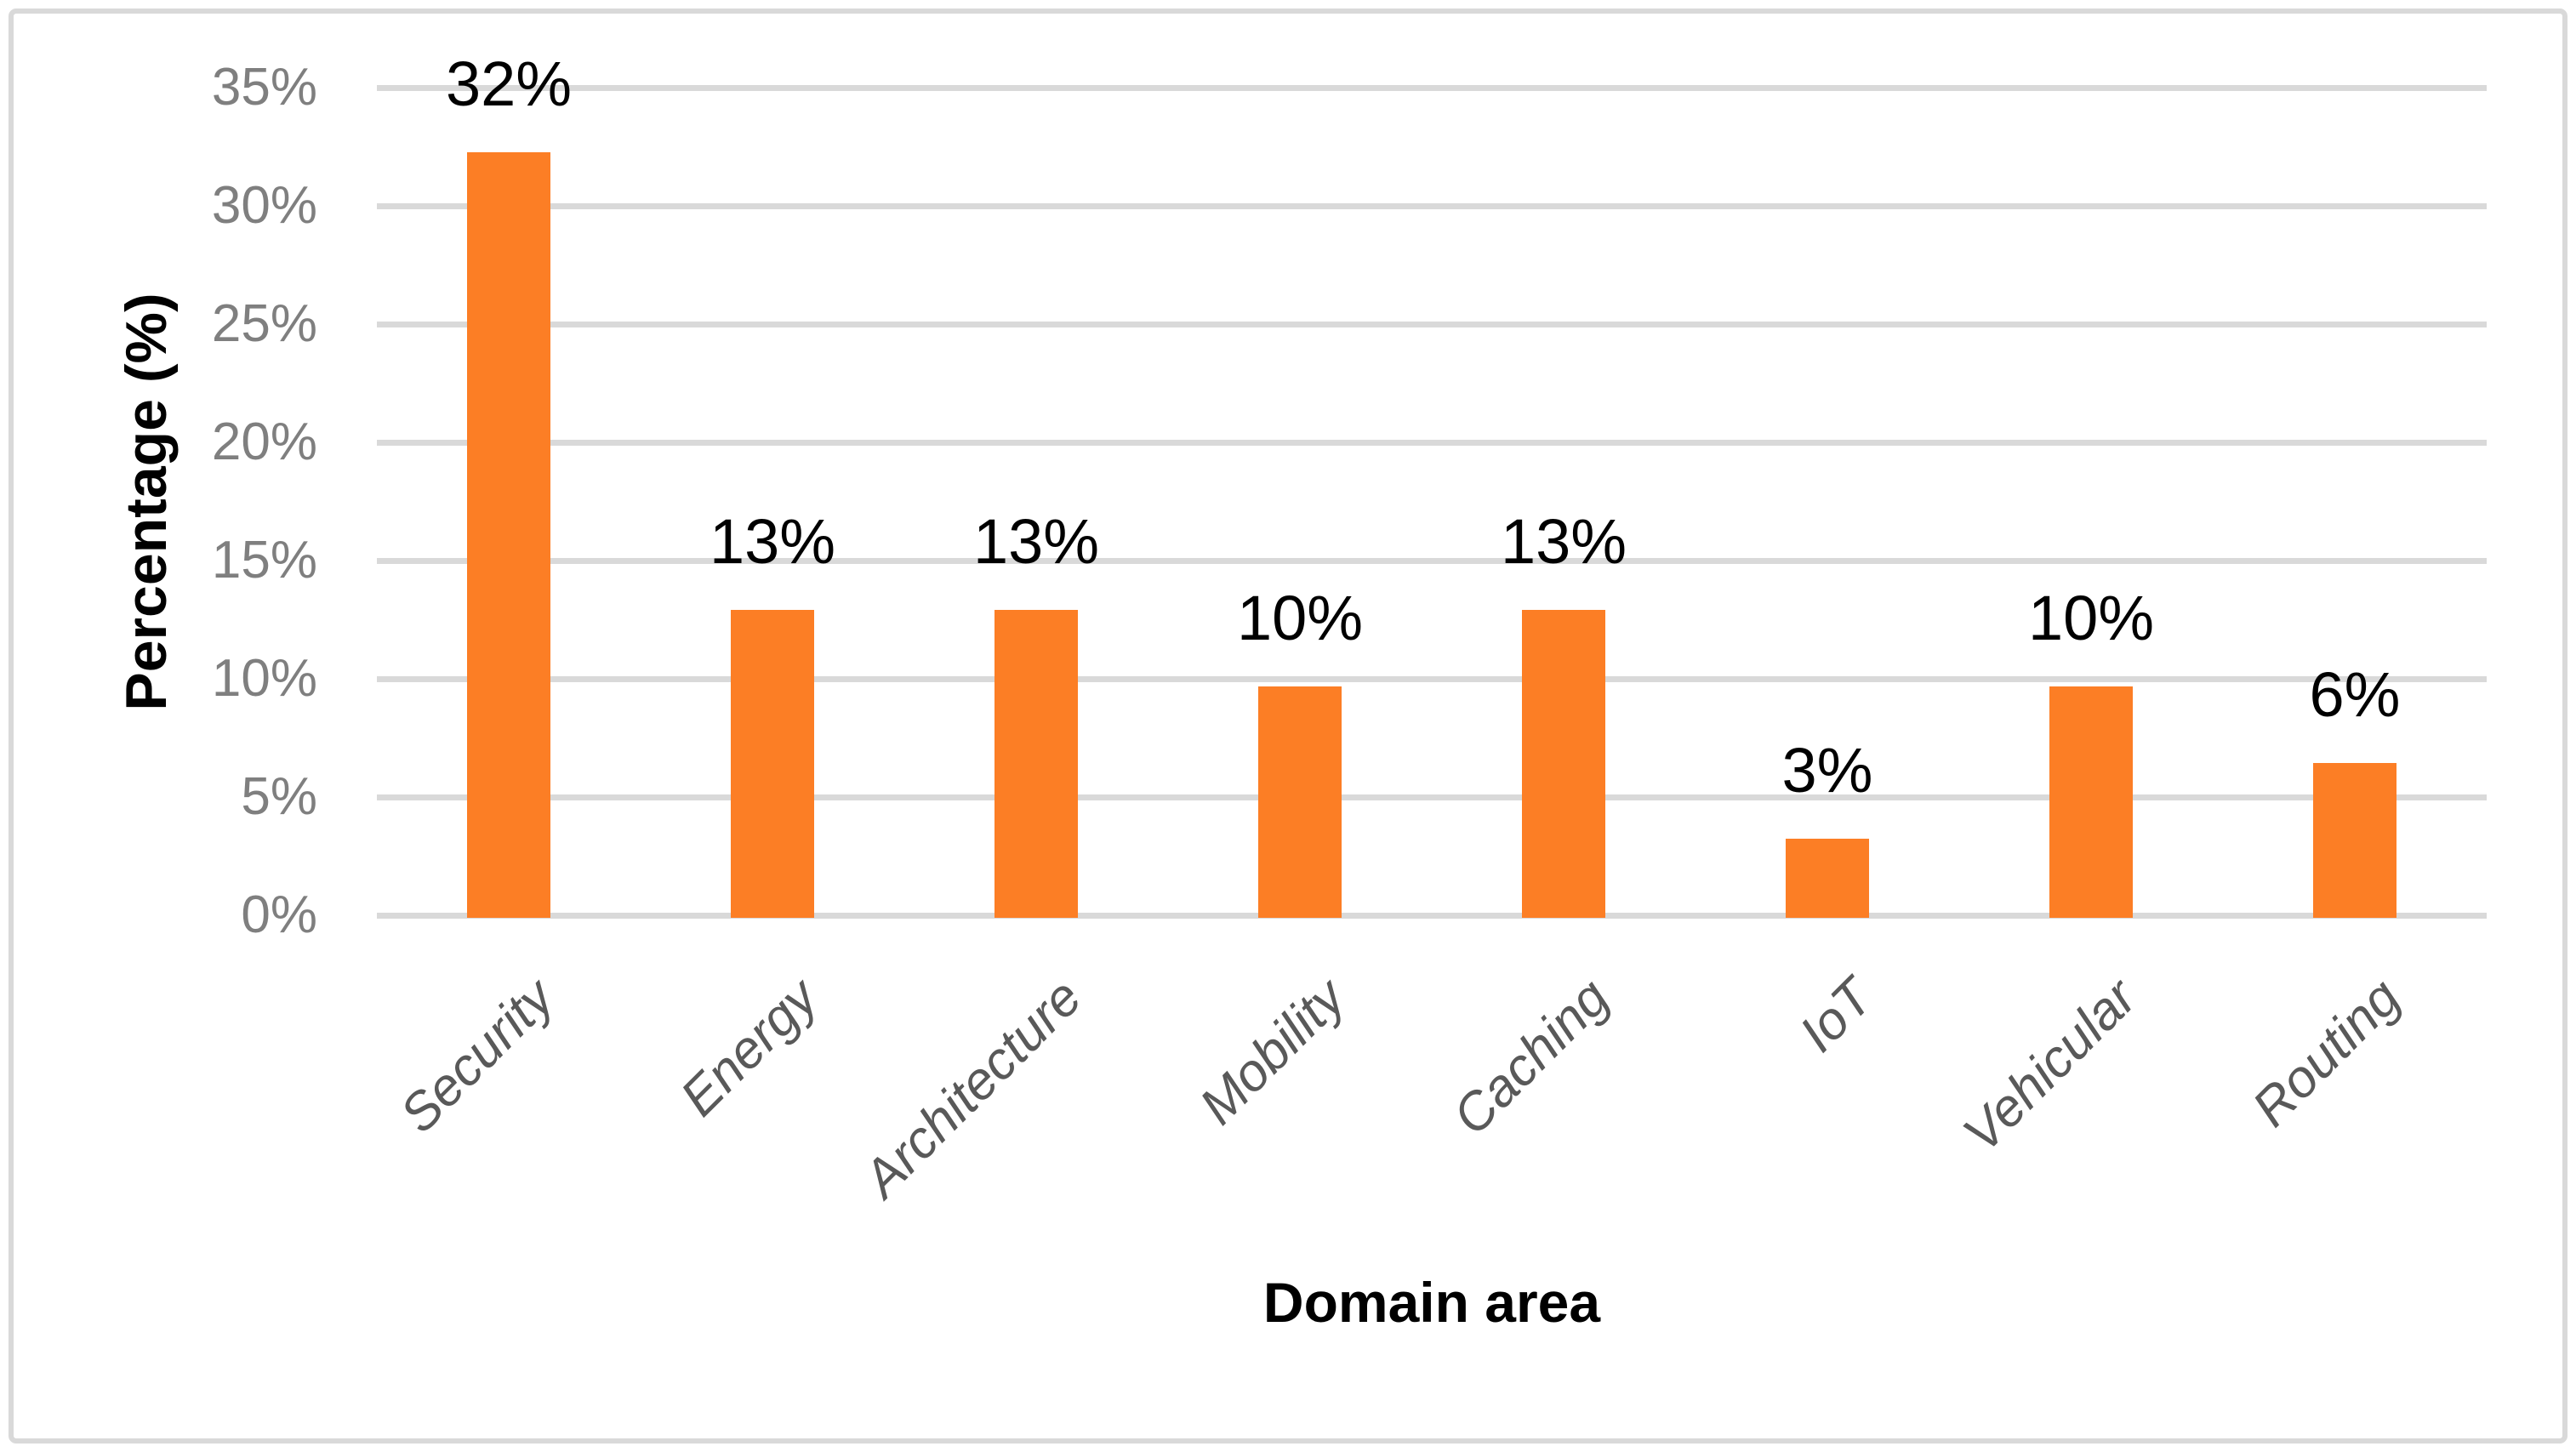  What do you see at coordinates (1036, 764) in the screenshot?
I see `bar-architecture` at bounding box center [1036, 764].